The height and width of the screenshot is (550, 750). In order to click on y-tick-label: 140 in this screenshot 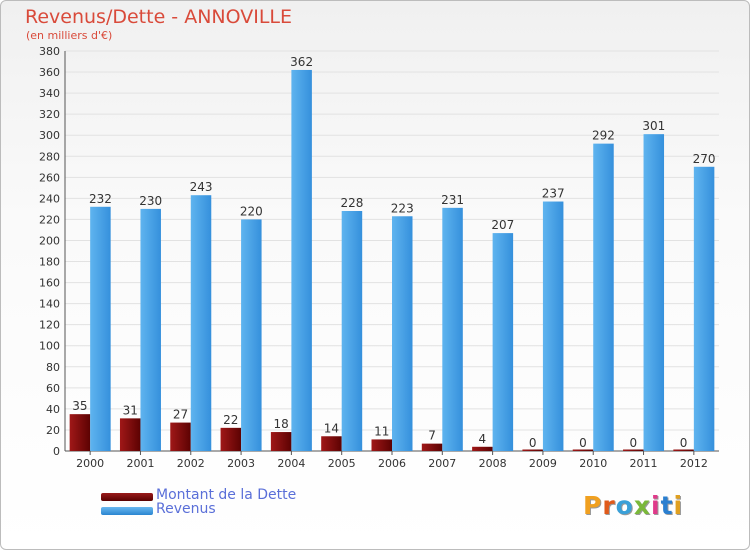, I will do `click(49, 304)`.